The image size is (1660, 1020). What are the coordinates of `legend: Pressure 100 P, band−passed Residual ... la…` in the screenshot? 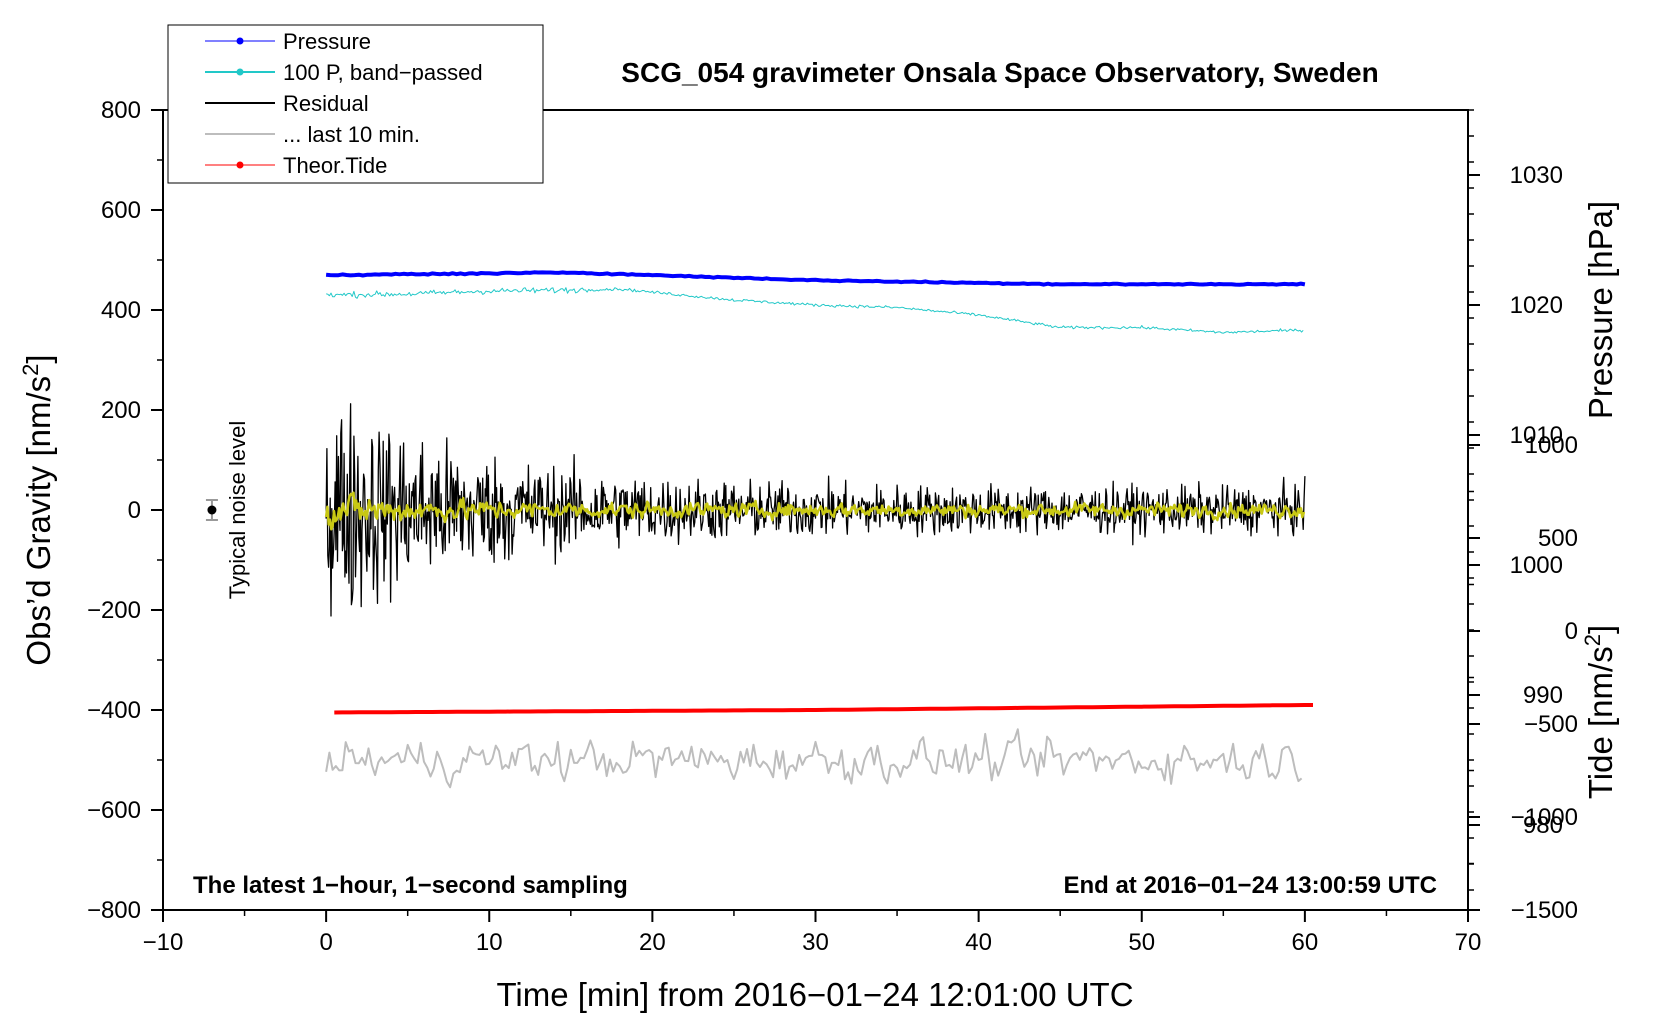 It's located at (355, 104).